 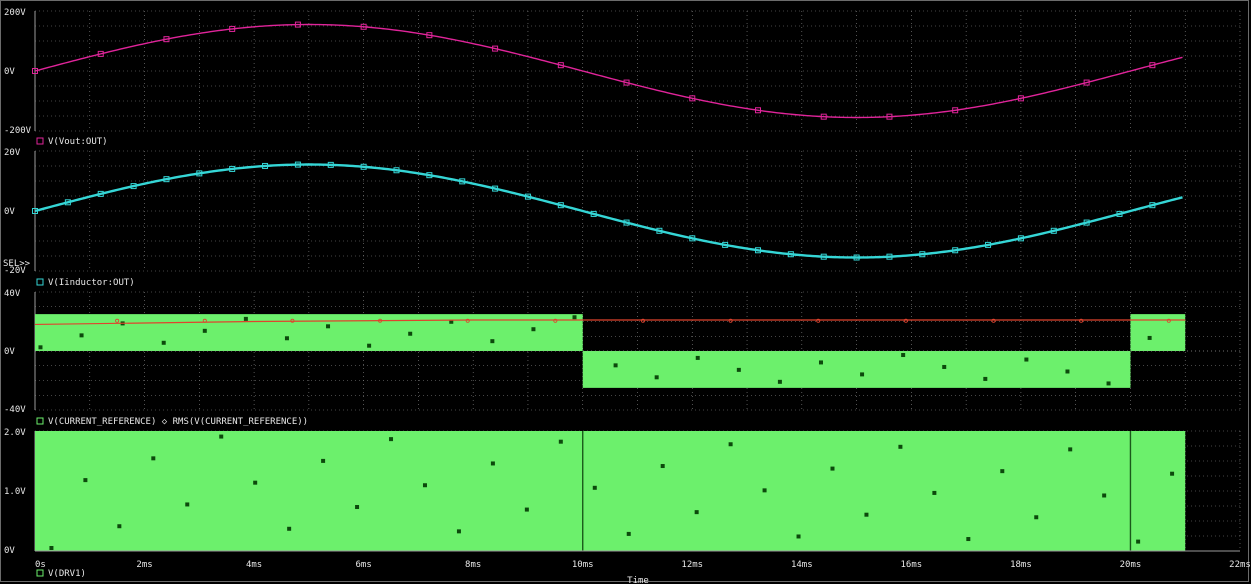 What do you see at coordinates (802, 565) in the screenshot?
I see `x-tick-label: 14ms` at bounding box center [802, 565].